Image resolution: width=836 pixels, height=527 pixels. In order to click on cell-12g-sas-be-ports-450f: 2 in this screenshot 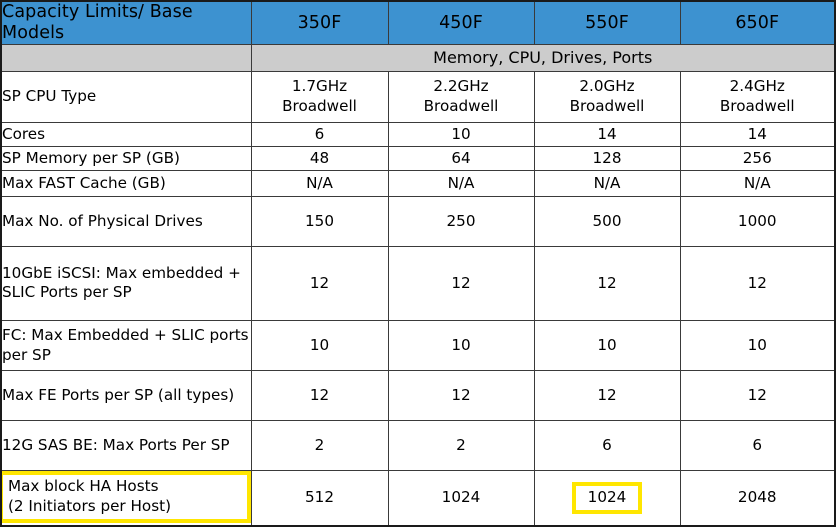, I will do `click(461, 445)`.